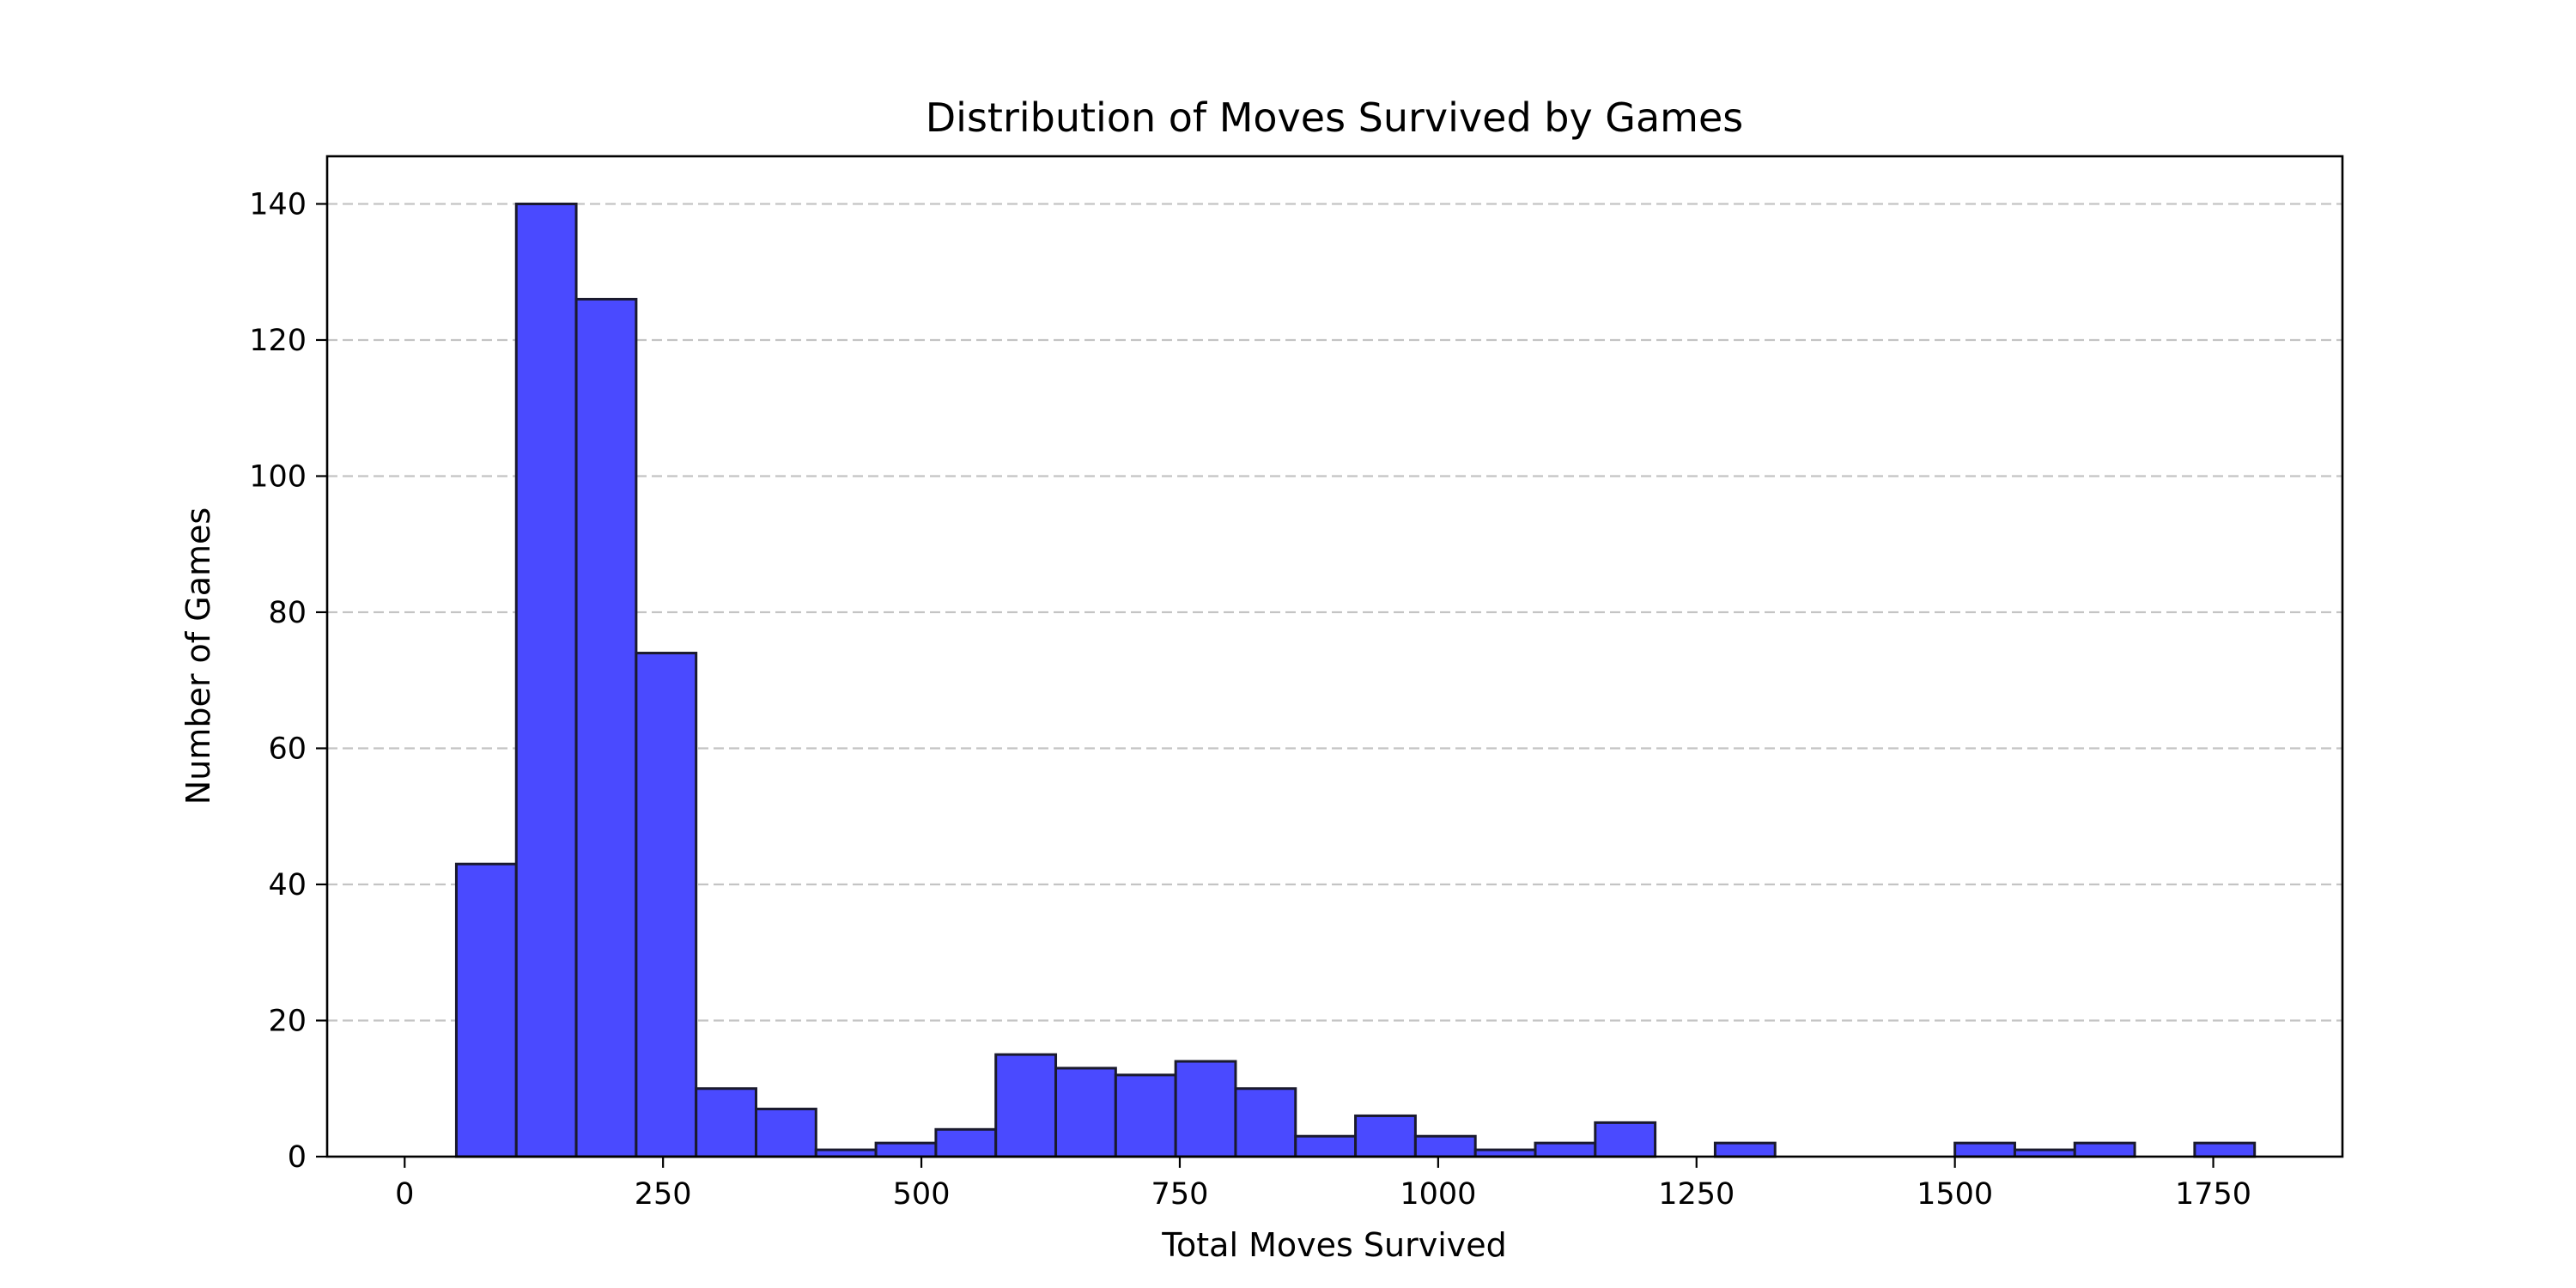 Image resolution: width=2576 pixels, height=1288 pixels. Describe the element at coordinates (1334, 1245) in the screenshot. I see `x-axis-label: Total Moves Survived` at that location.